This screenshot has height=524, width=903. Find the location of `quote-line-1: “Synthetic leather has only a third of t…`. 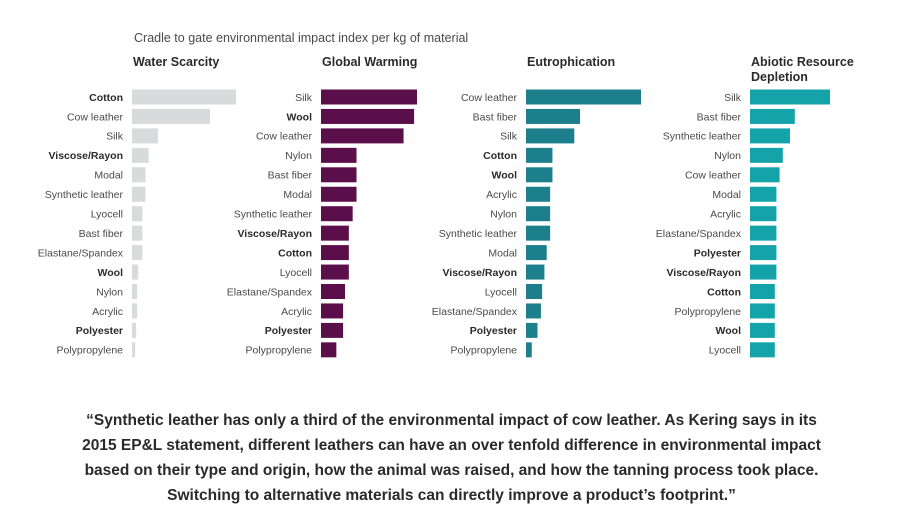

quote-line-1: “Synthetic leather has only a third of t… is located at coordinates (451, 420).